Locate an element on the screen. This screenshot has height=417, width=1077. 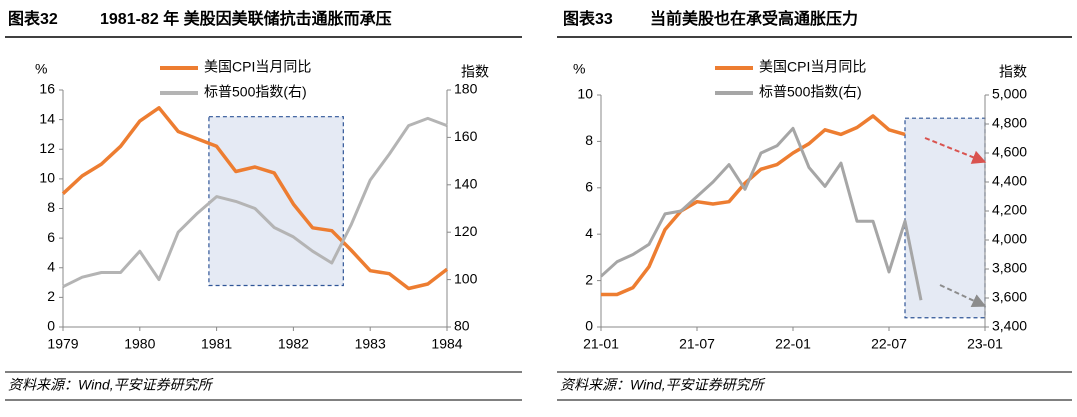
y-tick-label: 16 is located at coordinates (47, 89).